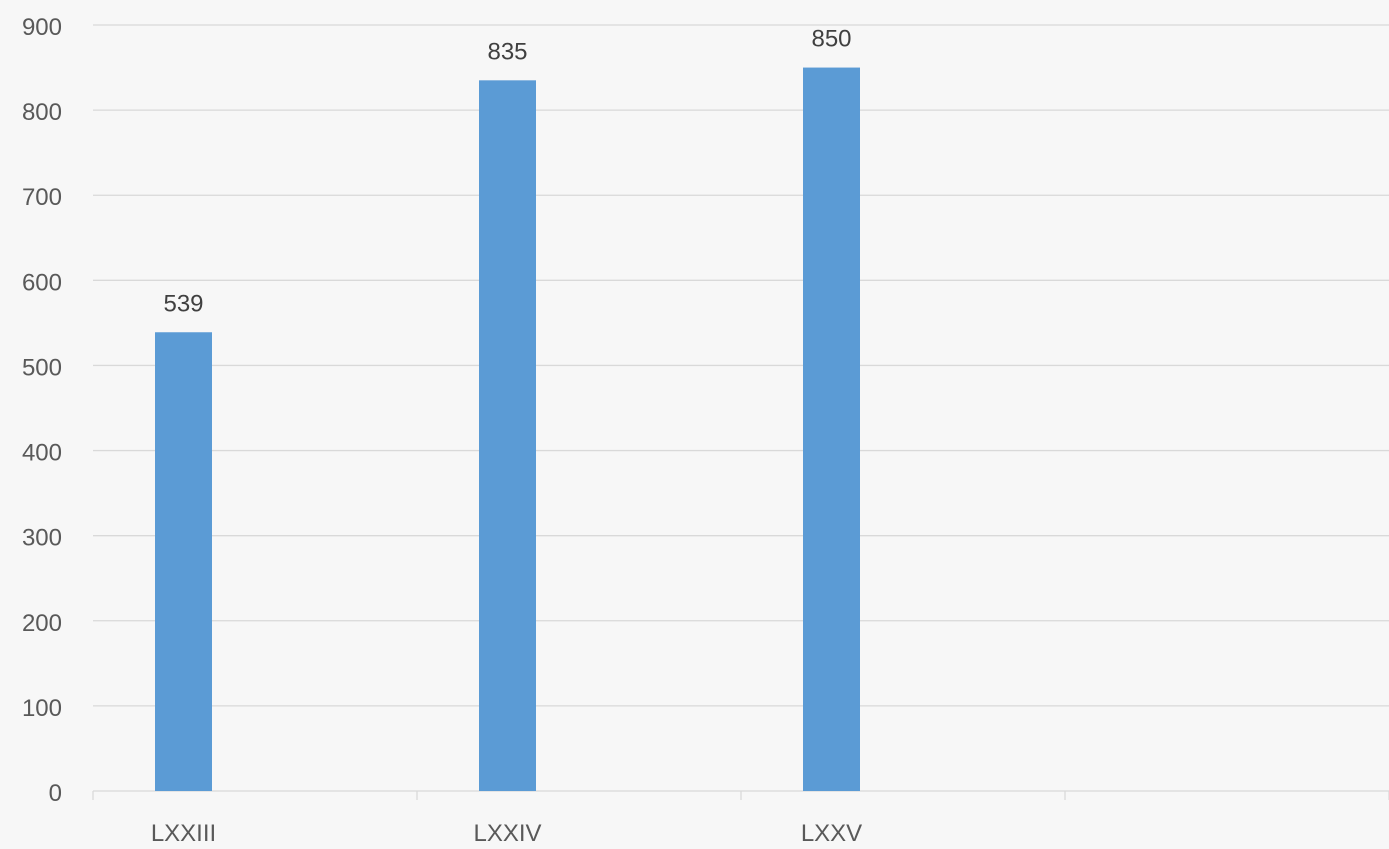 The width and height of the screenshot is (1389, 849). What do you see at coordinates (507, 51) in the screenshot?
I see `data-label: 835` at bounding box center [507, 51].